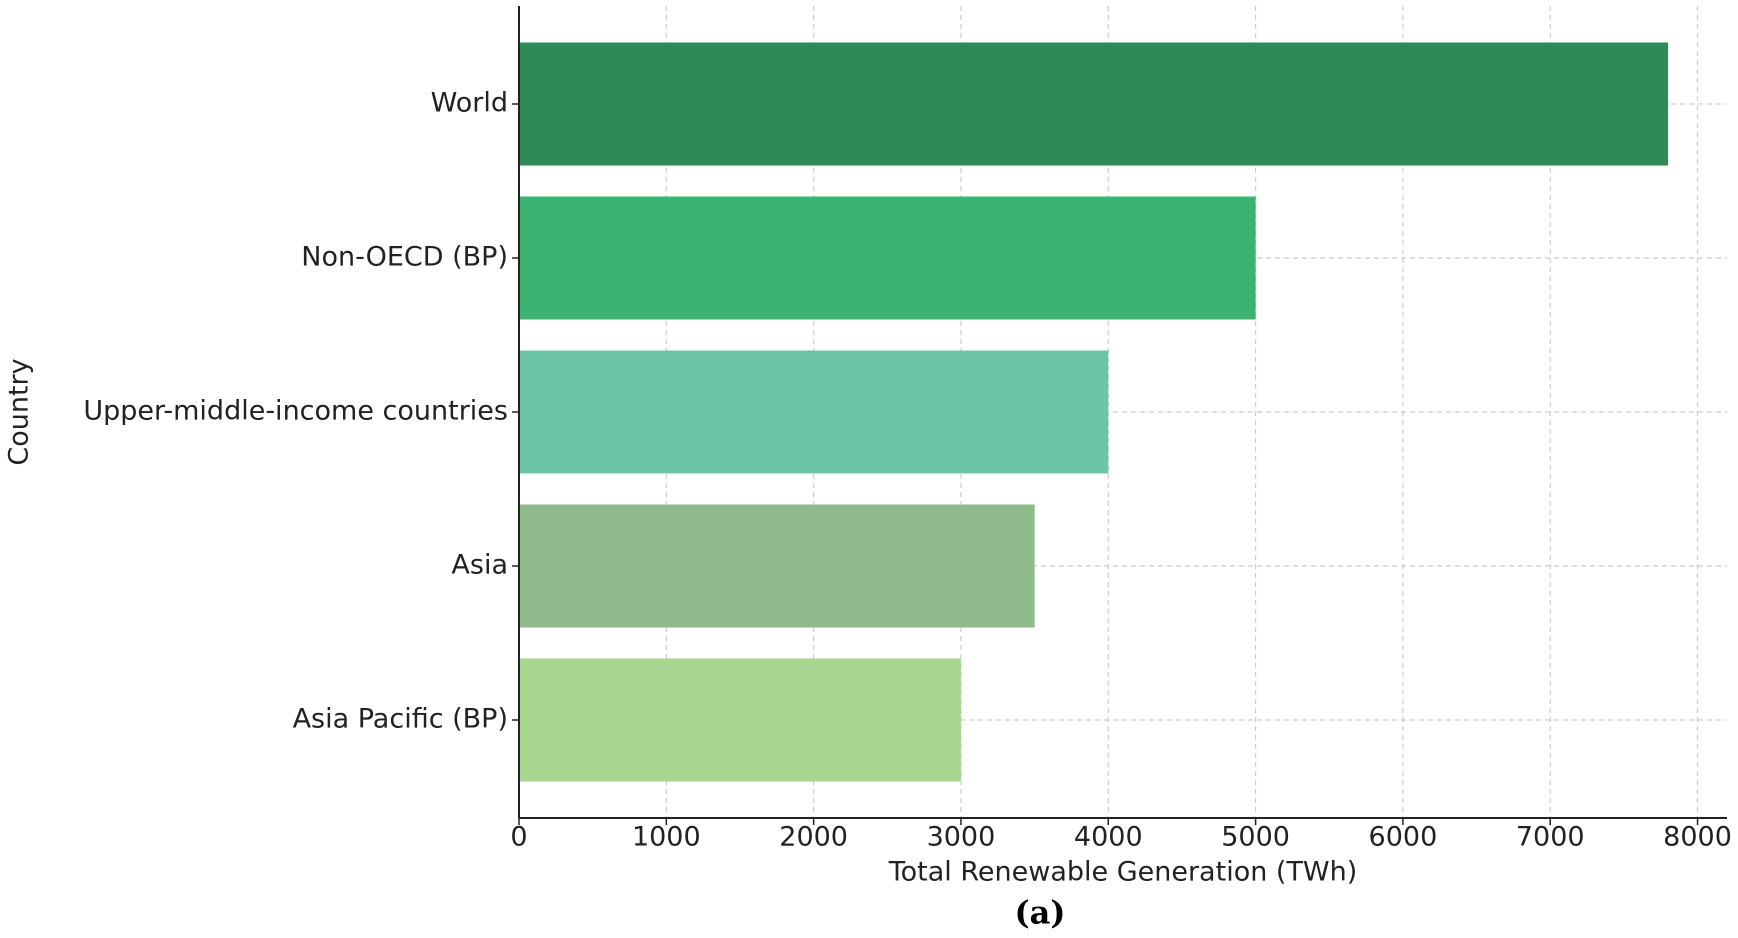  Describe the element at coordinates (961, 837) in the screenshot. I see `x-tick-label: 3000` at that location.